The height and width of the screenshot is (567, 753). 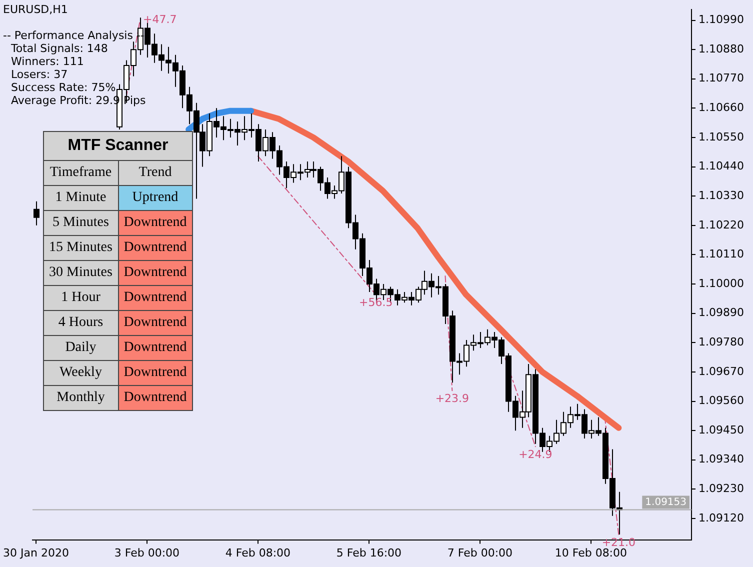 What do you see at coordinates (721, 137) in the screenshot?
I see `y-tick-label: 1.10550` at bounding box center [721, 137].